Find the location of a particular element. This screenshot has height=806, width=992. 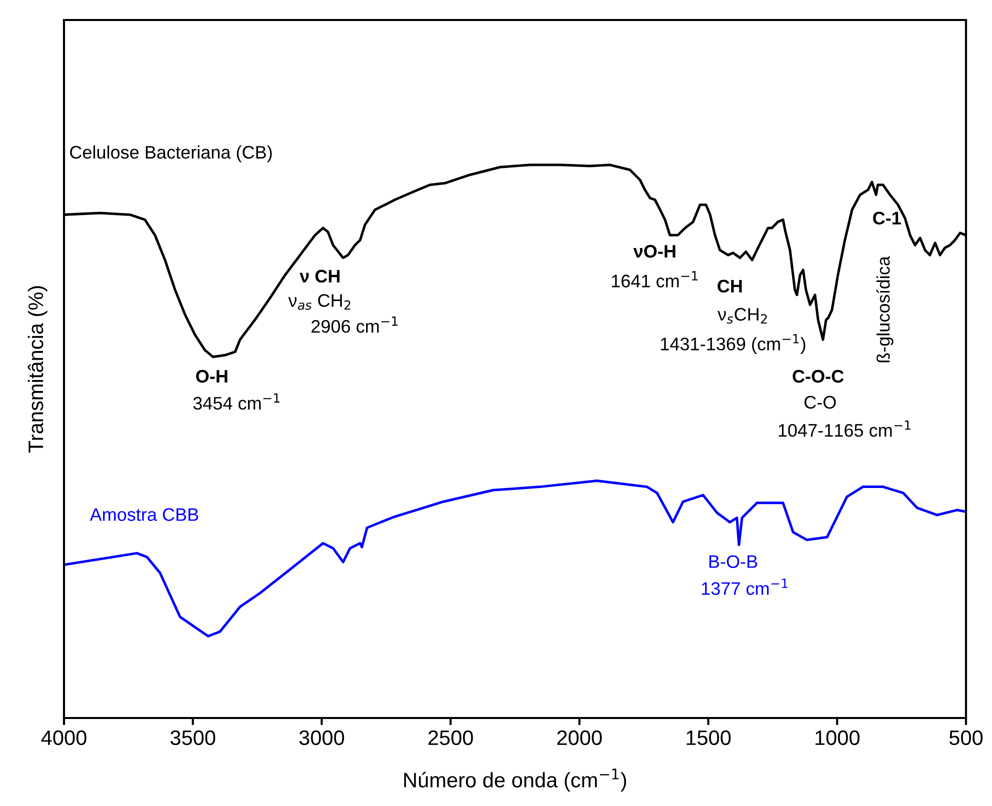

text: Celulose Bacteriana (CB) is located at coordinates (171, 153).